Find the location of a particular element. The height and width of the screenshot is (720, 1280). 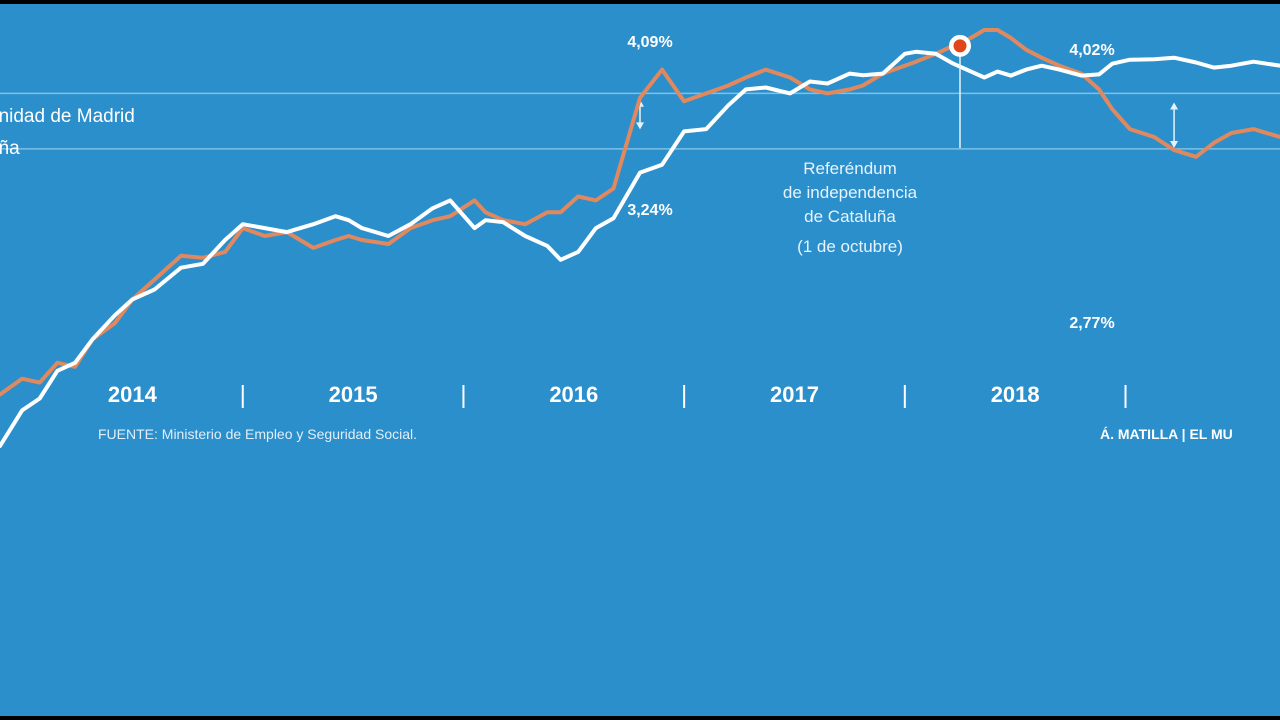

x-tick-label: 2014 is located at coordinates (133, 394).